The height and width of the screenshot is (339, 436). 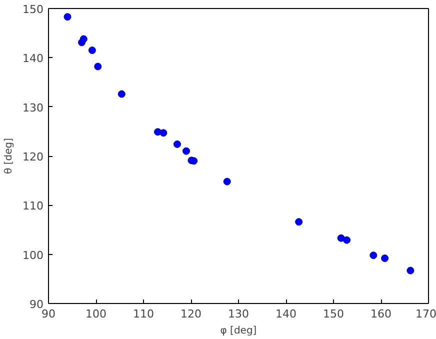 I want to click on x-tick-label: 160, so click(x=381, y=314).